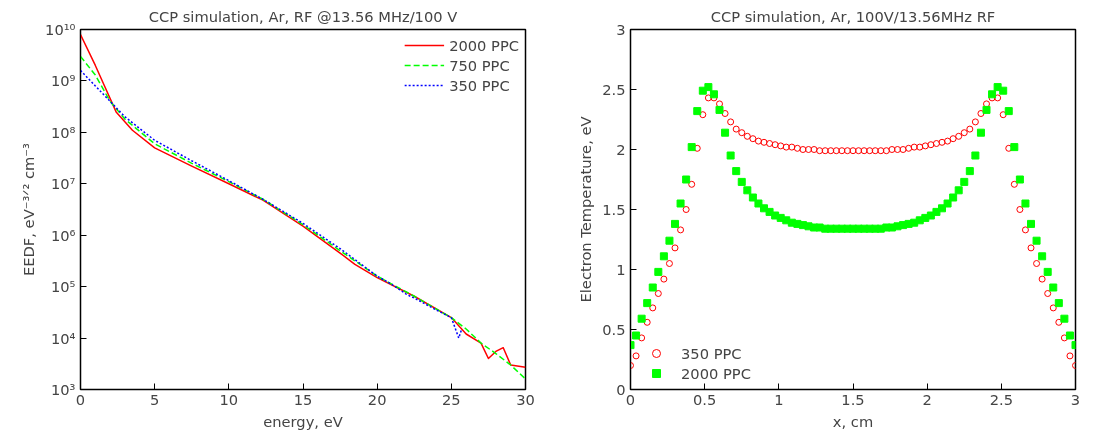 This screenshot has height=435, width=1102. Describe the element at coordinates (614, 329) in the screenshot. I see `y-tick-label: 0.5` at that location.